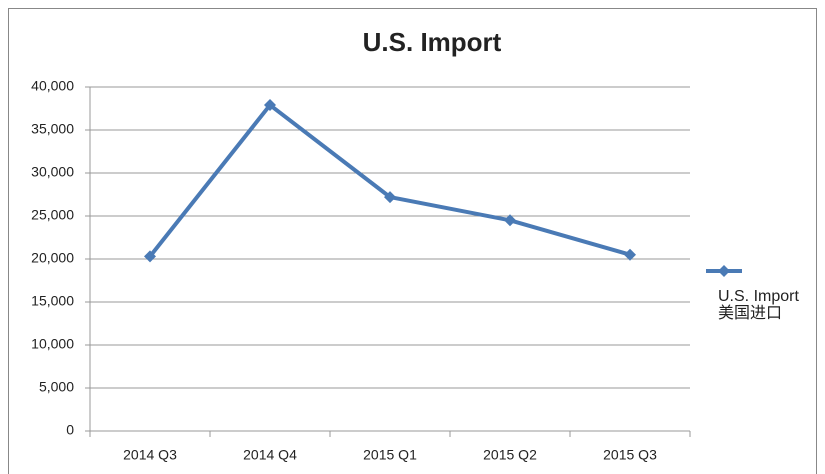 The image size is (825, 474). I want to click on y-tick-label: 10,000, so click(52, 344).